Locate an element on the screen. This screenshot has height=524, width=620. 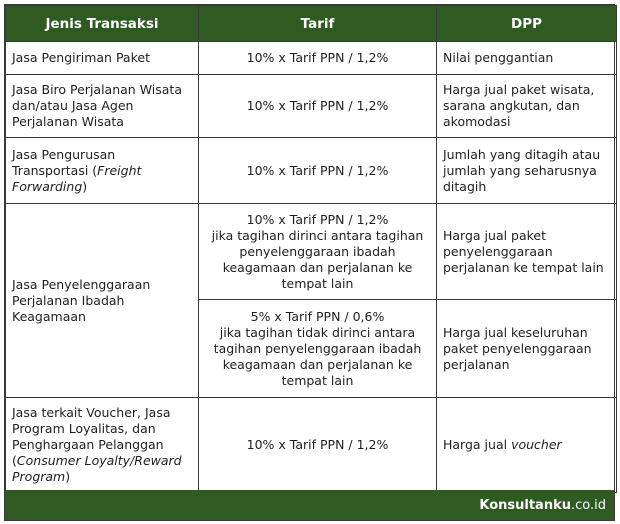
table-header-row: Jenis Transaksi Tarif DPP is located at coordinates (311, 23).